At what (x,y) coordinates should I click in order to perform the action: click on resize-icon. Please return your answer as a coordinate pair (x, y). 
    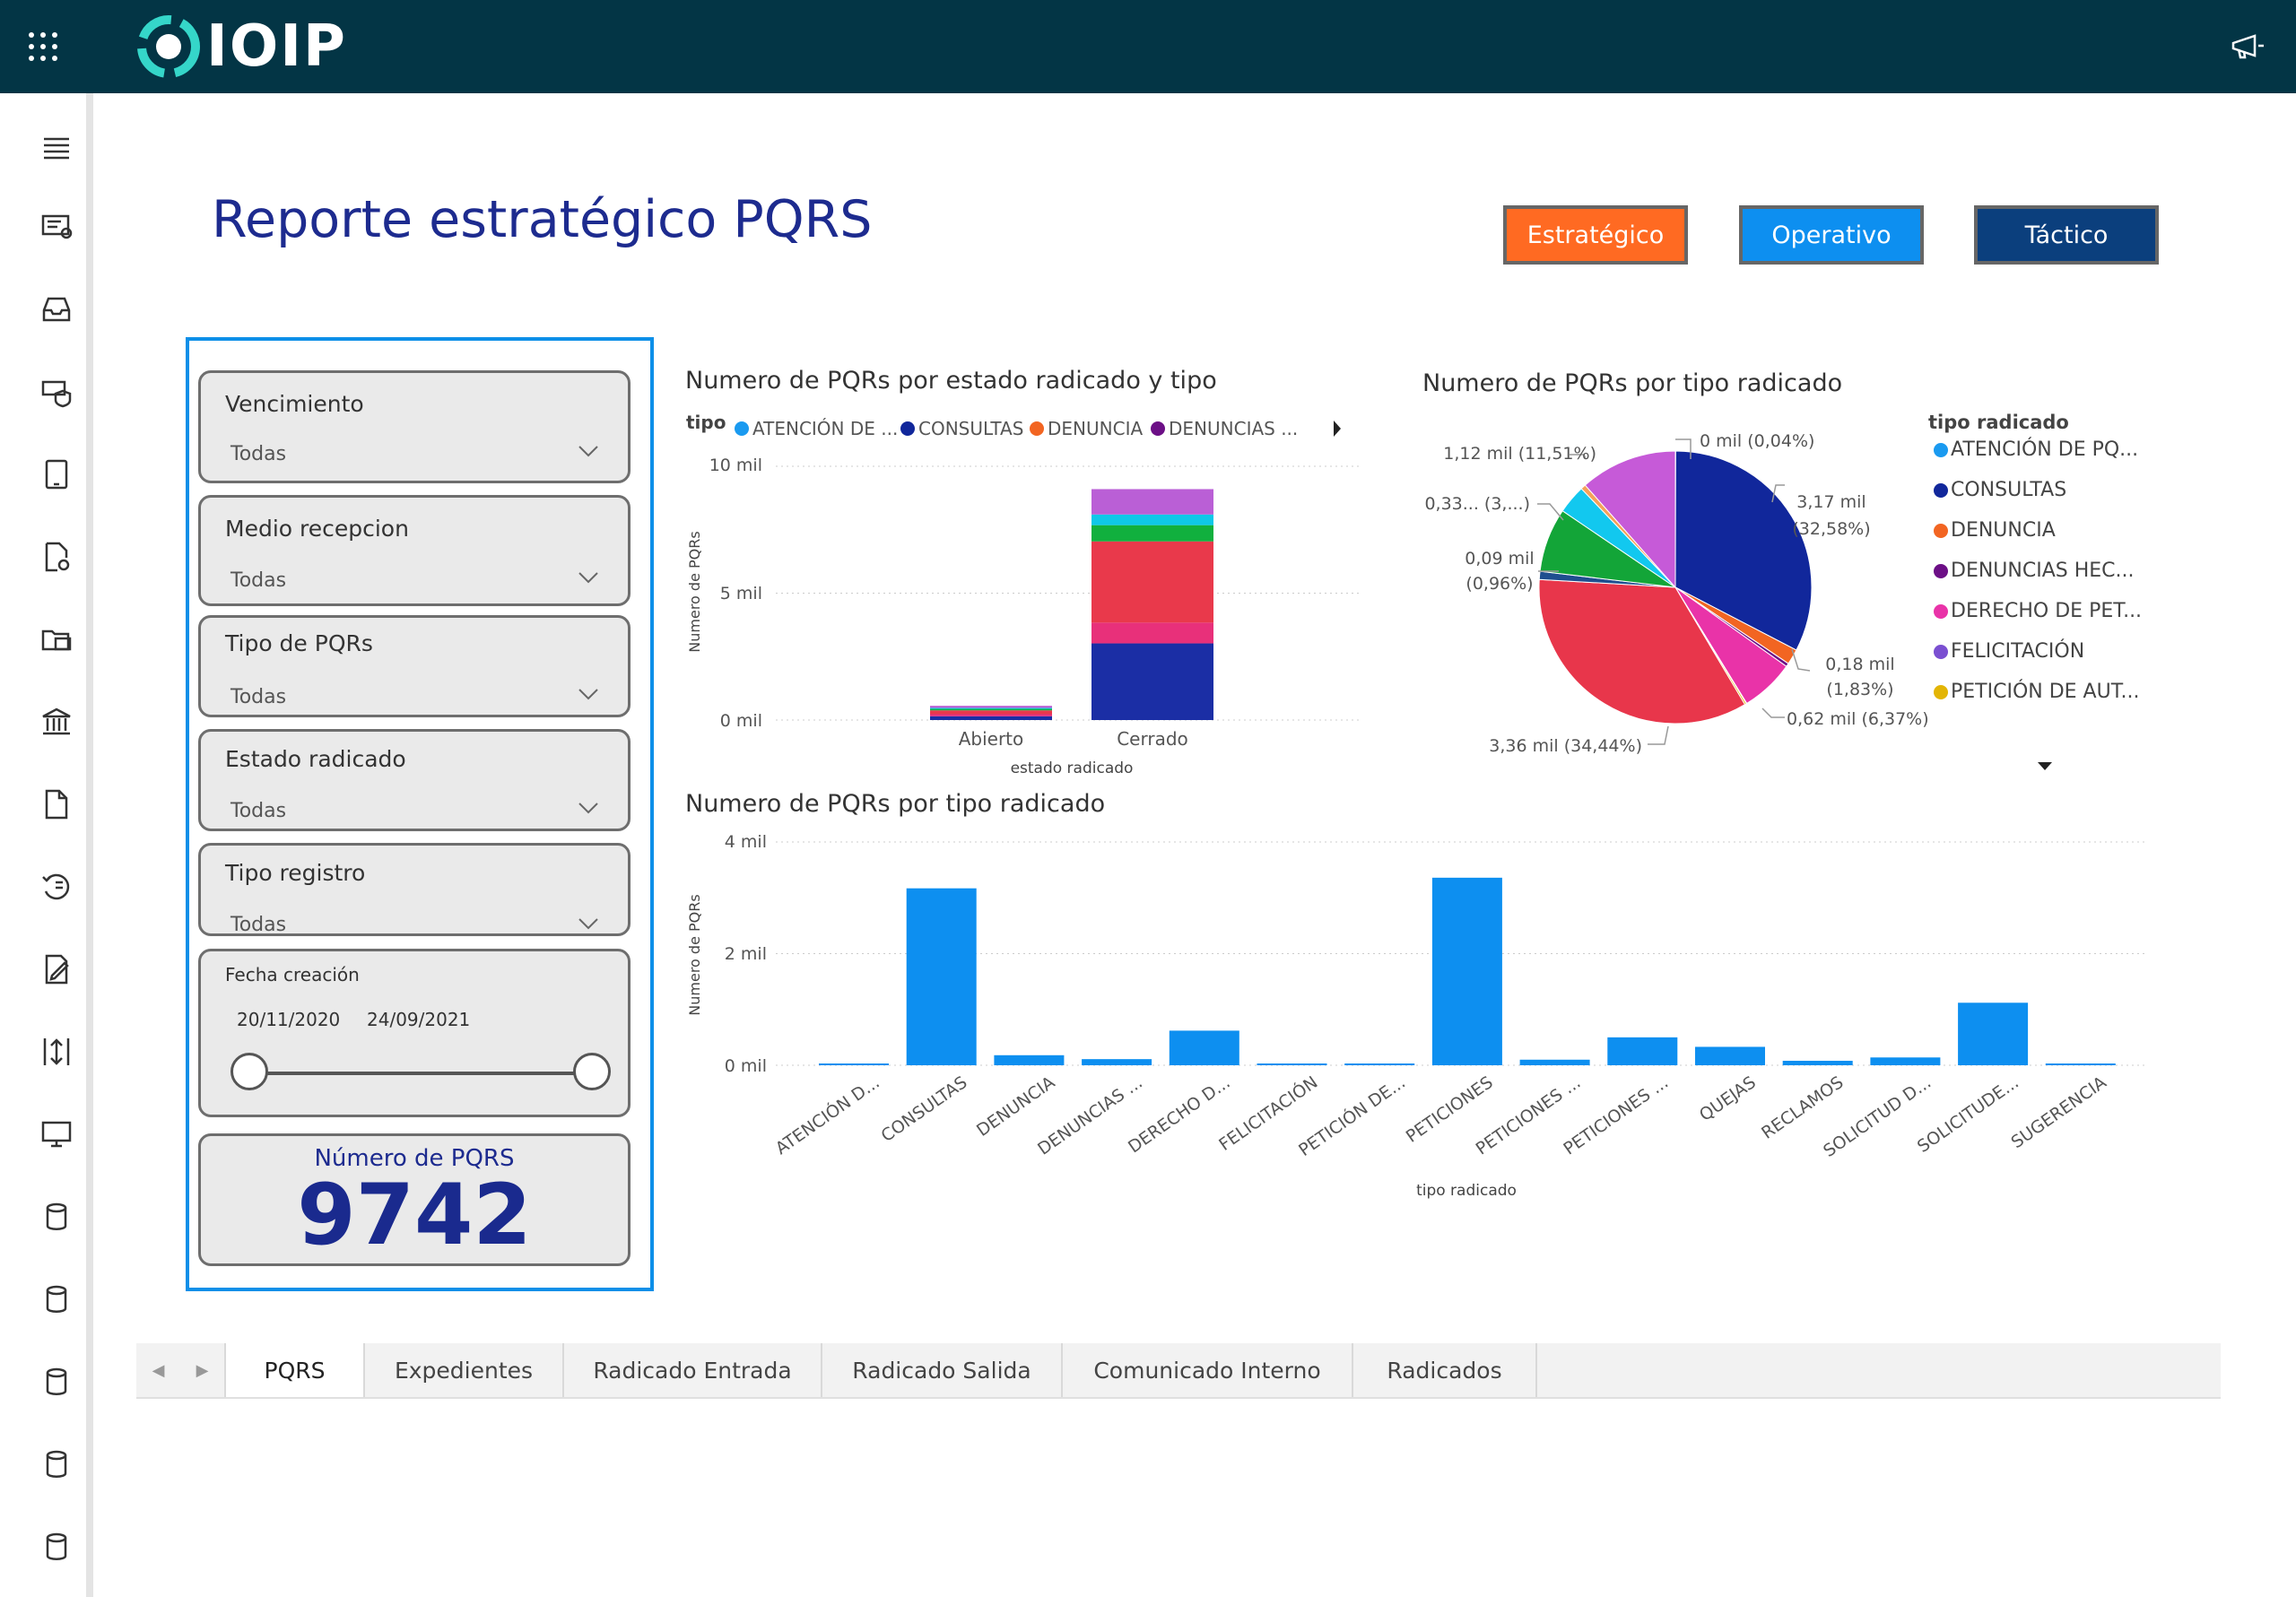
    Looking at the image, I should click on (56, 1052).